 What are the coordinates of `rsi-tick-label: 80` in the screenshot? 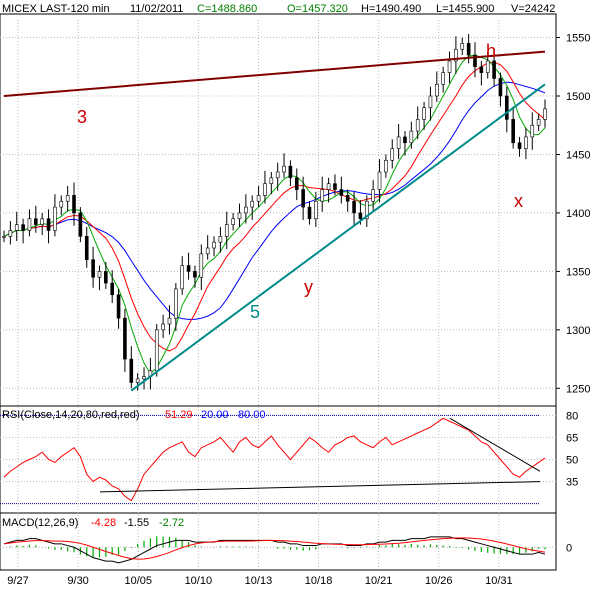 It's located at (572, 416).